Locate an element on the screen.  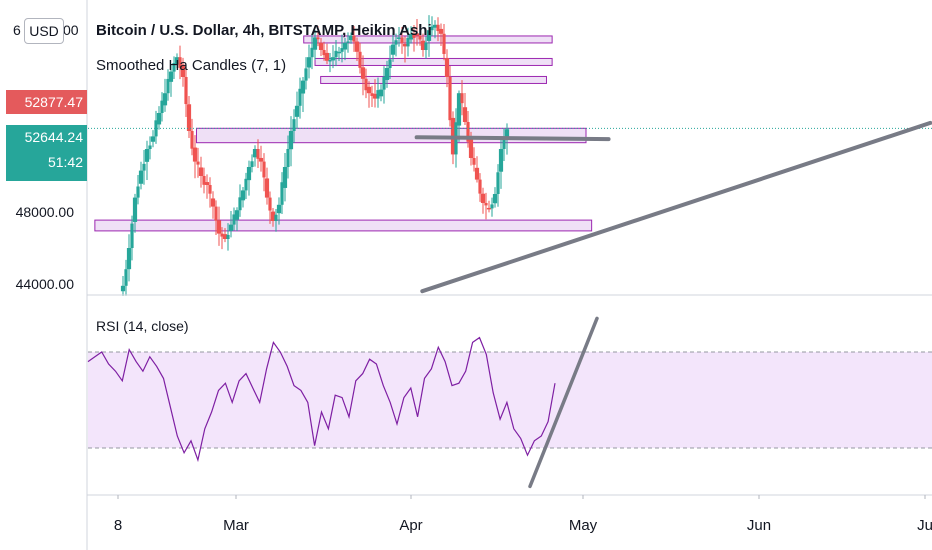
bar-countdown: 51:42 is located at coordinates (65, 162).